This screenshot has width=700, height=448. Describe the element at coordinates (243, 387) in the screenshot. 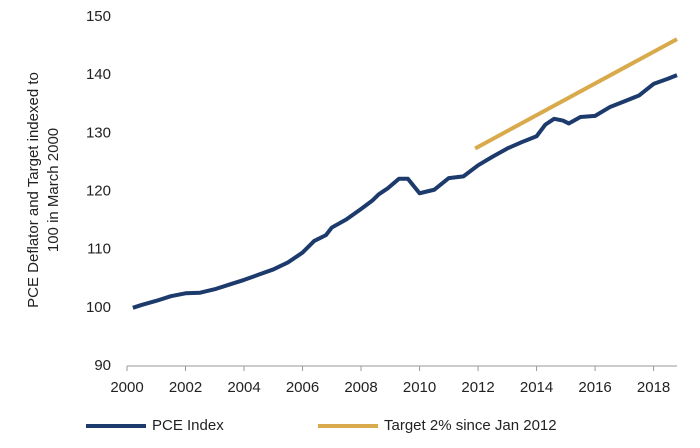

I see `x-tick-label: 2004` at that location.